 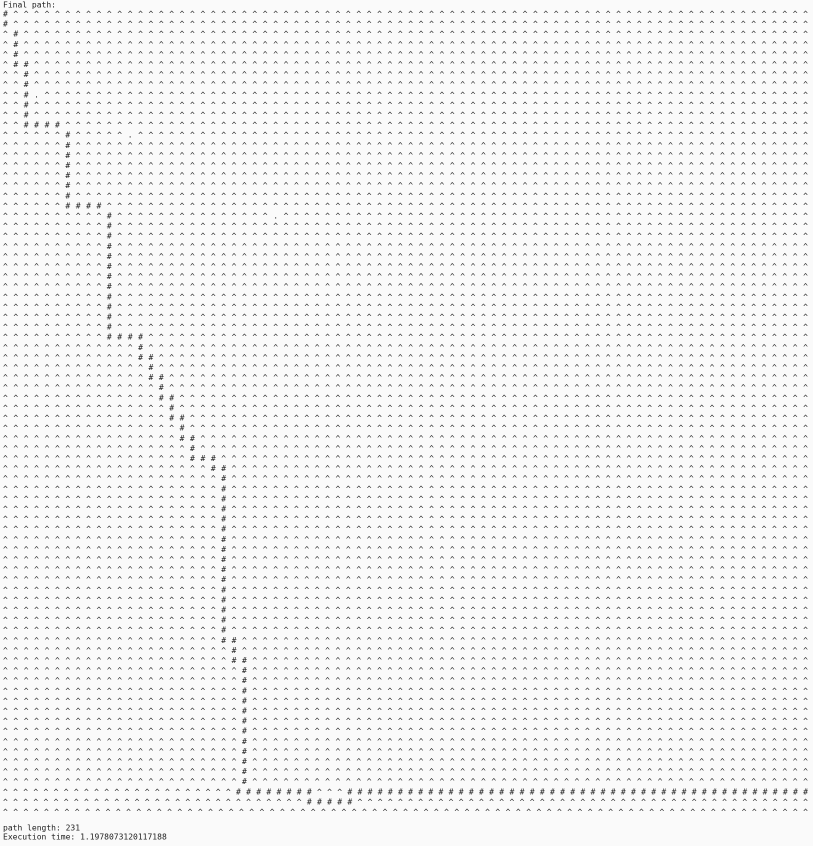 I want to click on execution-time: Execution time: 1.1978073120117188, so click(x=85, y=837).